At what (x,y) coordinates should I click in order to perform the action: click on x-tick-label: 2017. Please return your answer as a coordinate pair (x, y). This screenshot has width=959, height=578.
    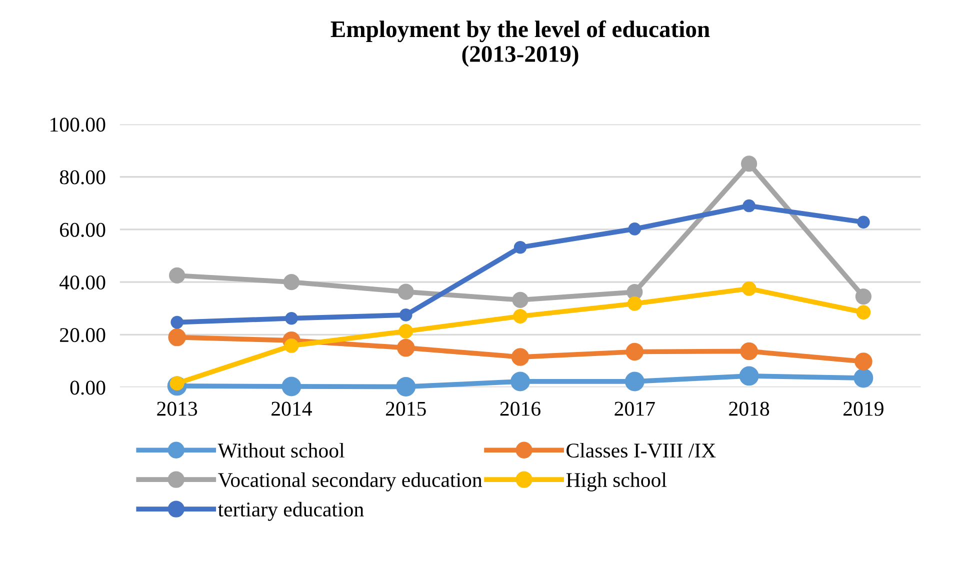
    Looking at the image, I should click on (634, 409).